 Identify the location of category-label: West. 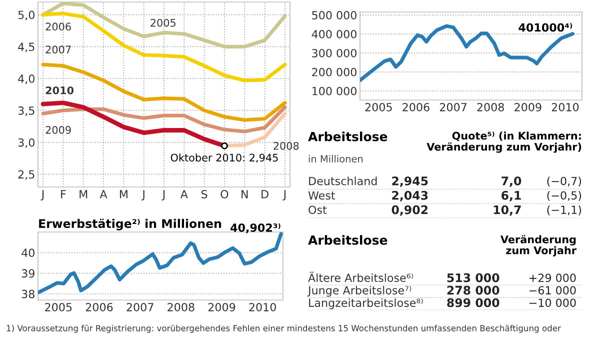
(322, 195).